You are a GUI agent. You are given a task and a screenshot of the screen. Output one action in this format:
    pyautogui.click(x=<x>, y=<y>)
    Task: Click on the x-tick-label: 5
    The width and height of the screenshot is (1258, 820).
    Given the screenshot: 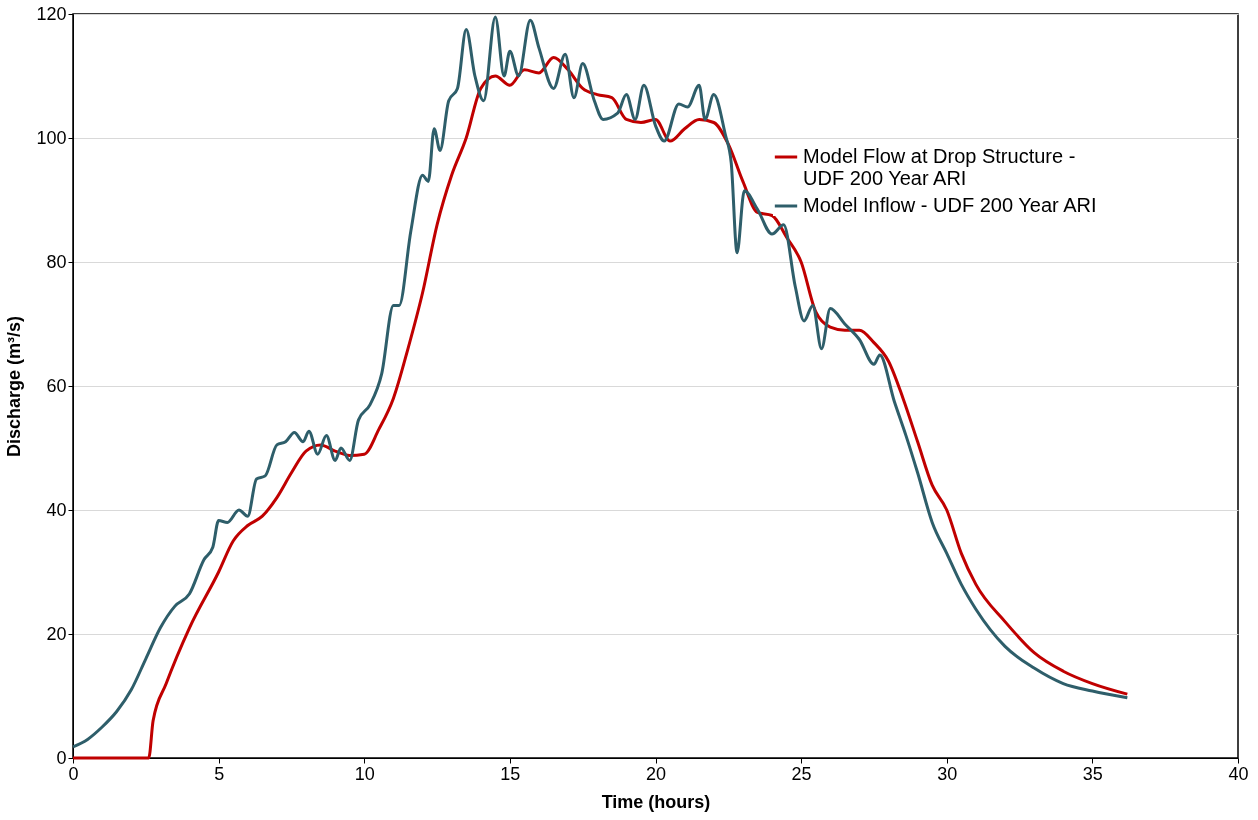 What is the action you would take?
    pyautogui.click(x=219, y=773)
    